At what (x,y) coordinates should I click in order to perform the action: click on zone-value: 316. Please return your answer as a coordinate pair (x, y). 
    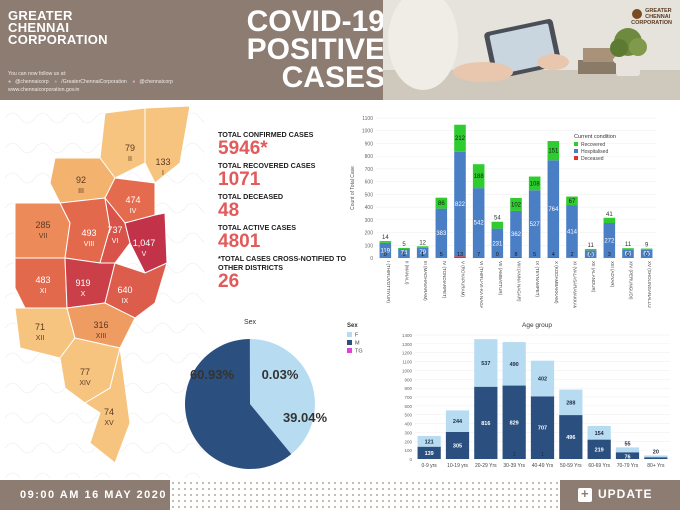
    Looking at the image, I should click on (100, 325).